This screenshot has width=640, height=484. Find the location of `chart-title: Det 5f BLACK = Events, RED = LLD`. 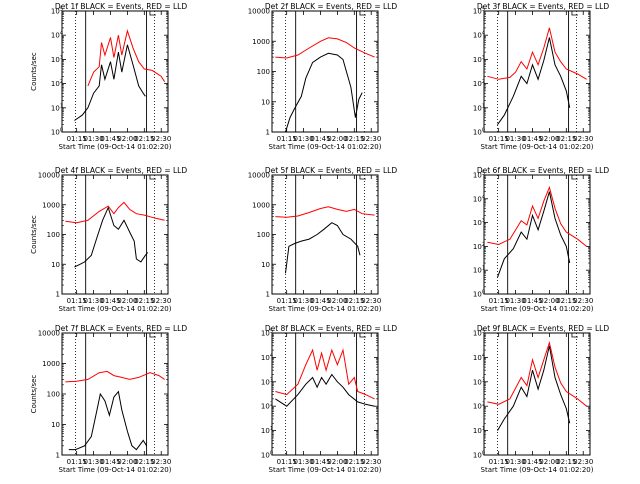

chart-title: Det 5f BLACK = Events, RED = LLD is located at coordinates (331, 170).